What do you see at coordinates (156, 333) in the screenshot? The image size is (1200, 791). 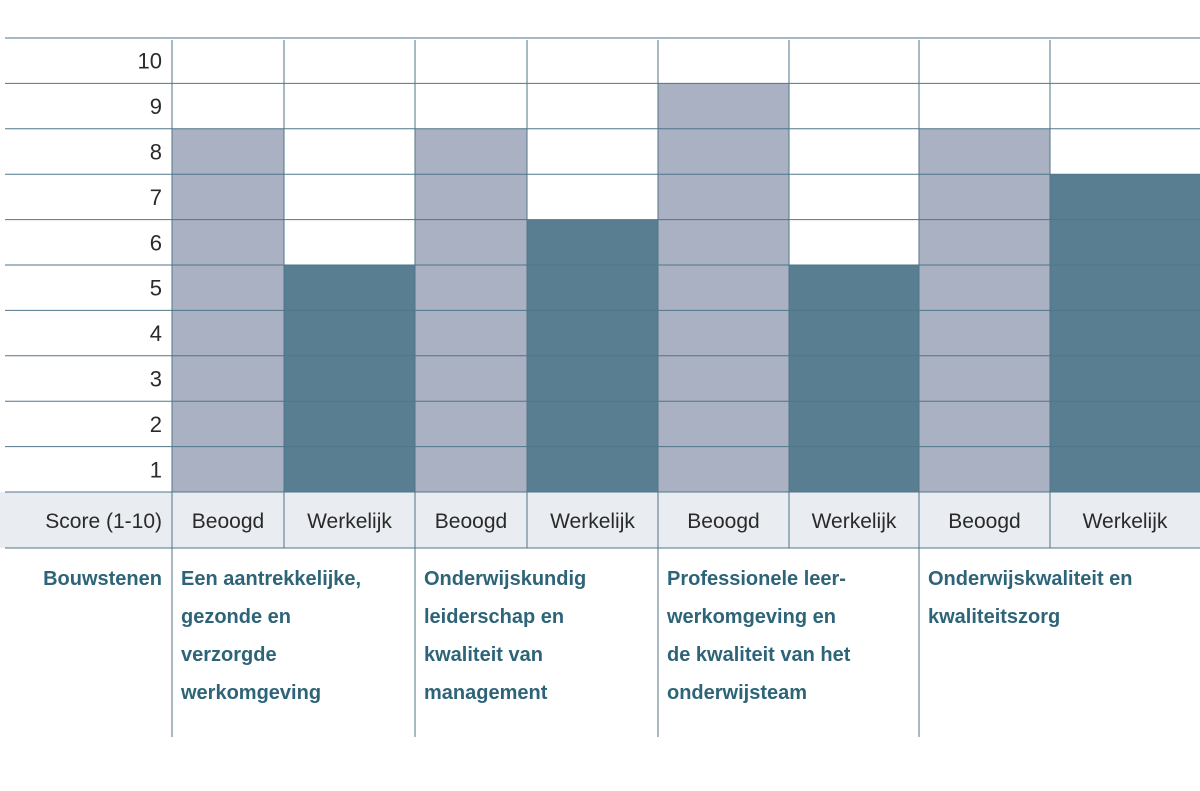 I see `y-tick-4: 4` at bounding box center [156, 333].